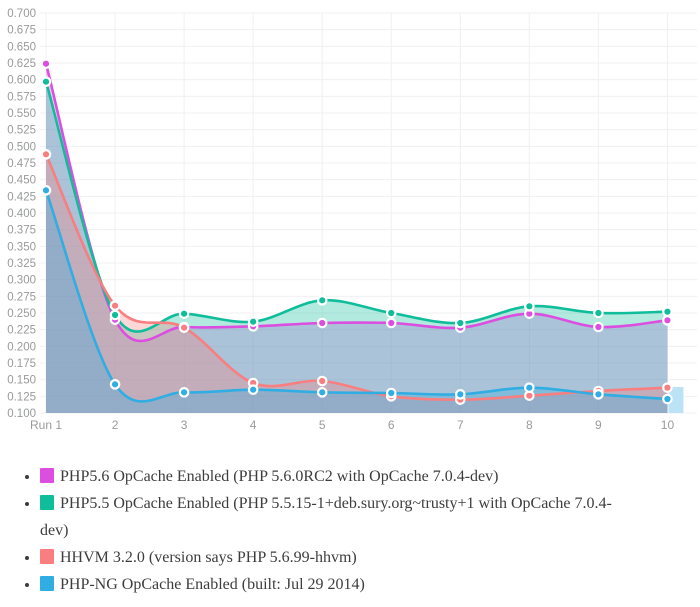 Image resolution: width=700 pixels, height=607 pixels. I want to click on x-axis-tick-label: 8, so click(529, 425).